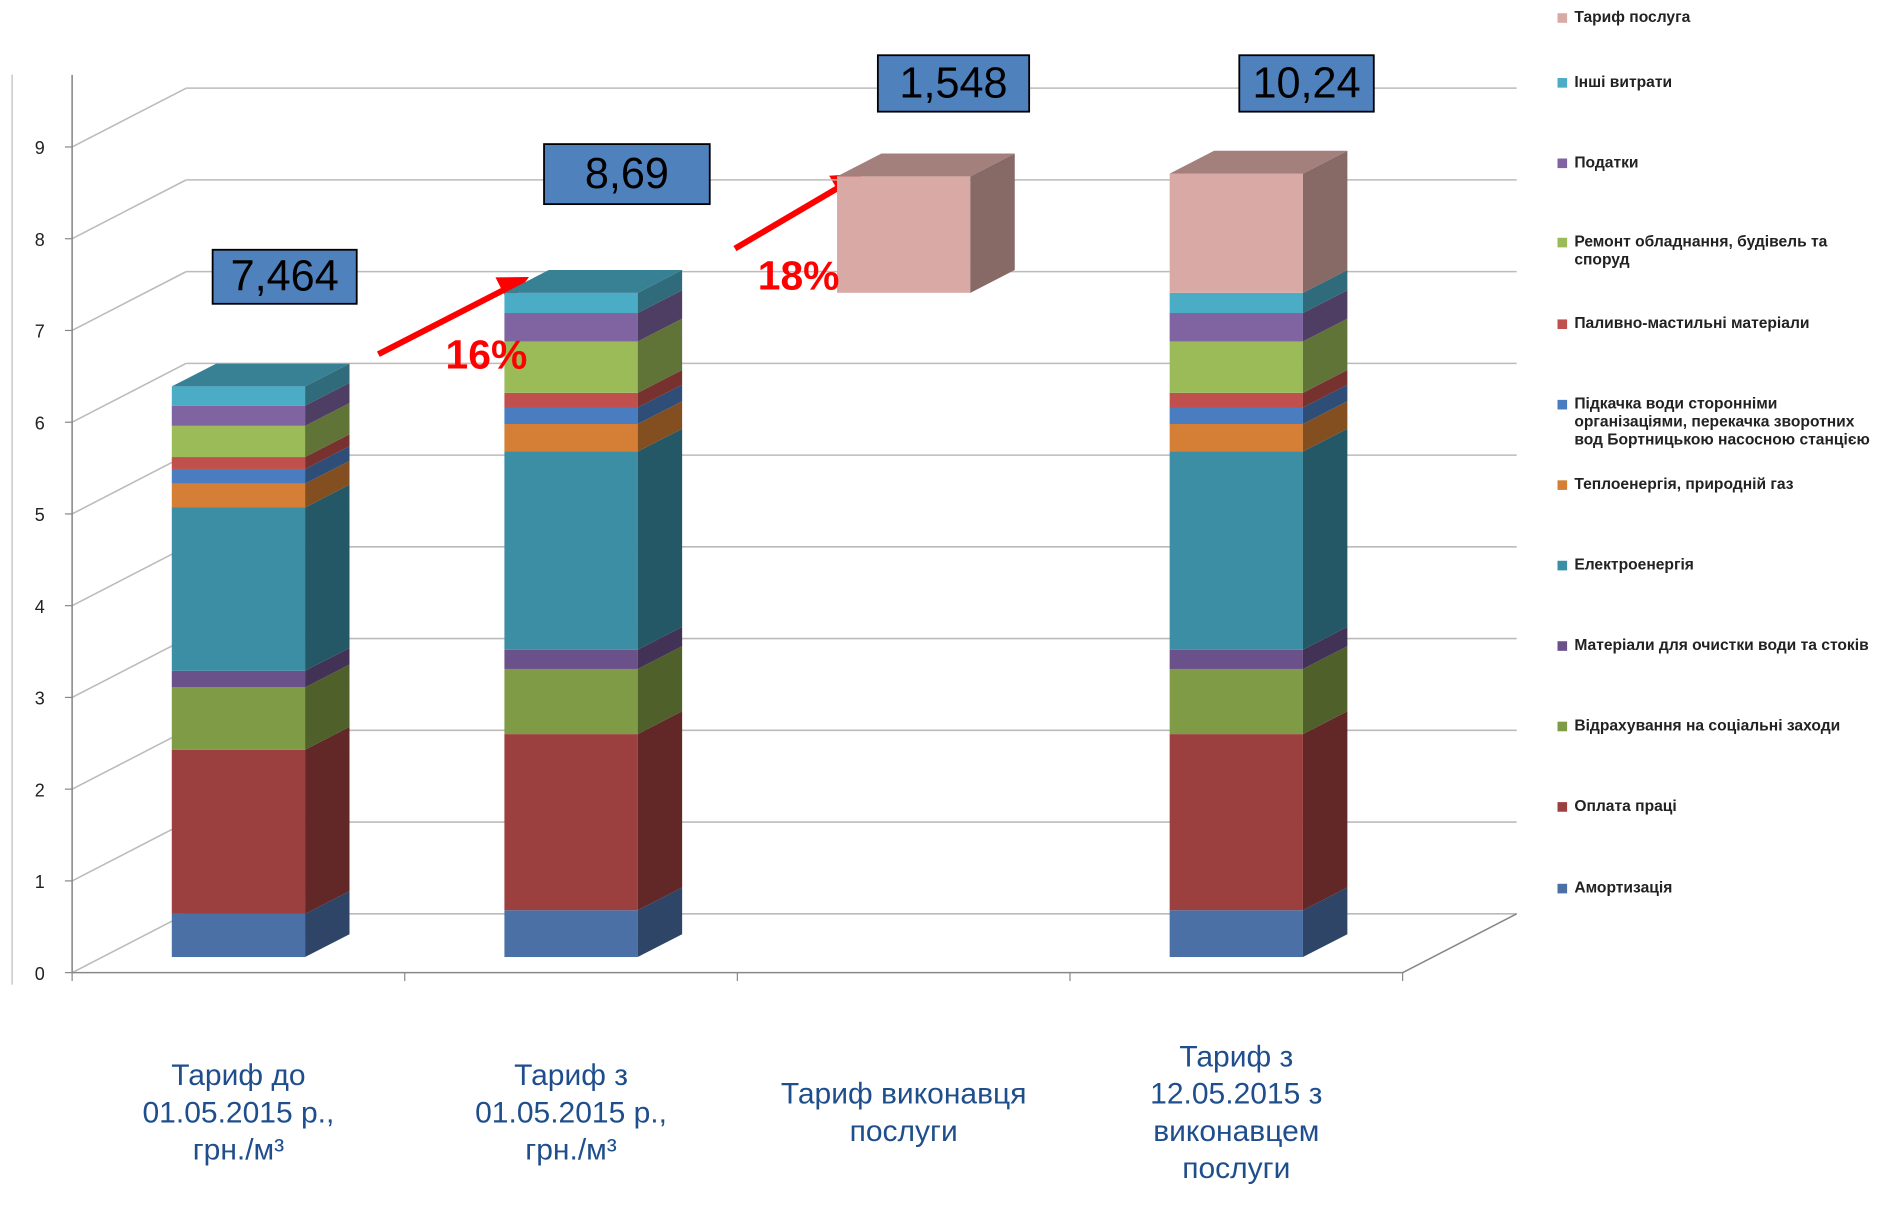  What do you see at coordinates (1700, 251) in the screenshot?
I see `legend-label: Ремонт обладнання, будівель та споруд` at bounding box center [1700, 251].